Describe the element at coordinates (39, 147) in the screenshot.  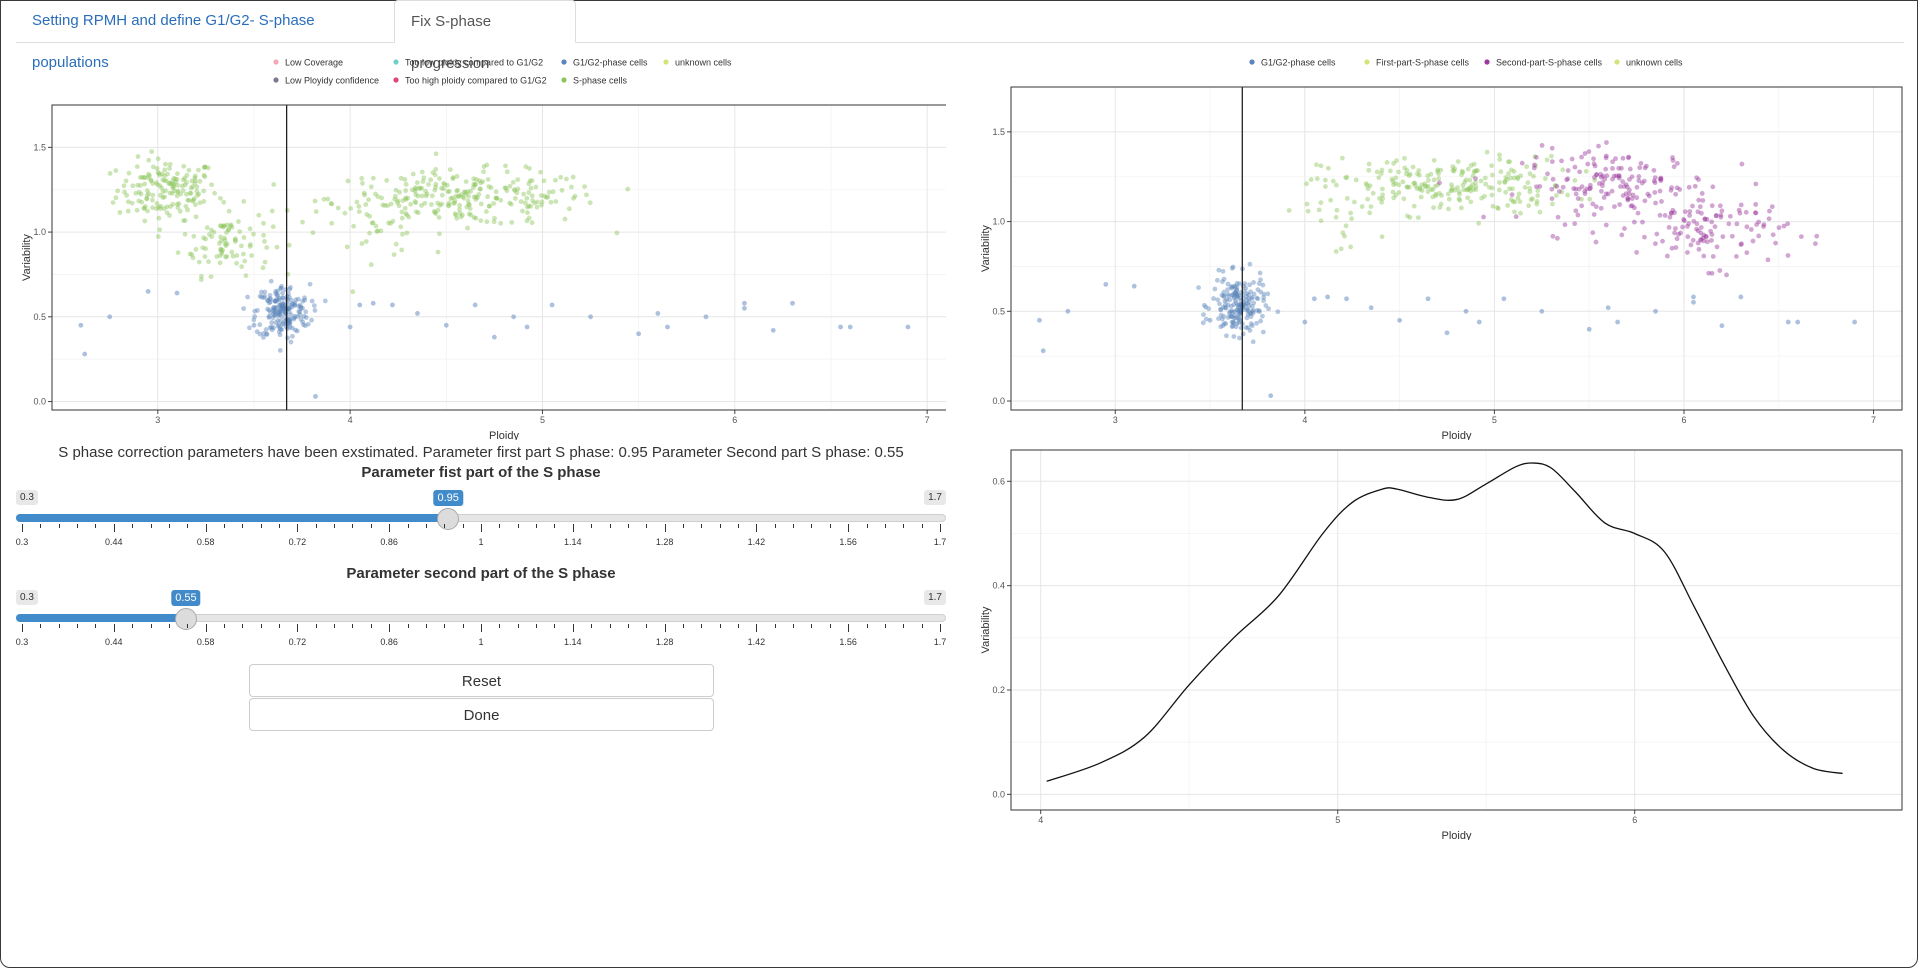
I see `y-tick-label: 1.5` at that location.